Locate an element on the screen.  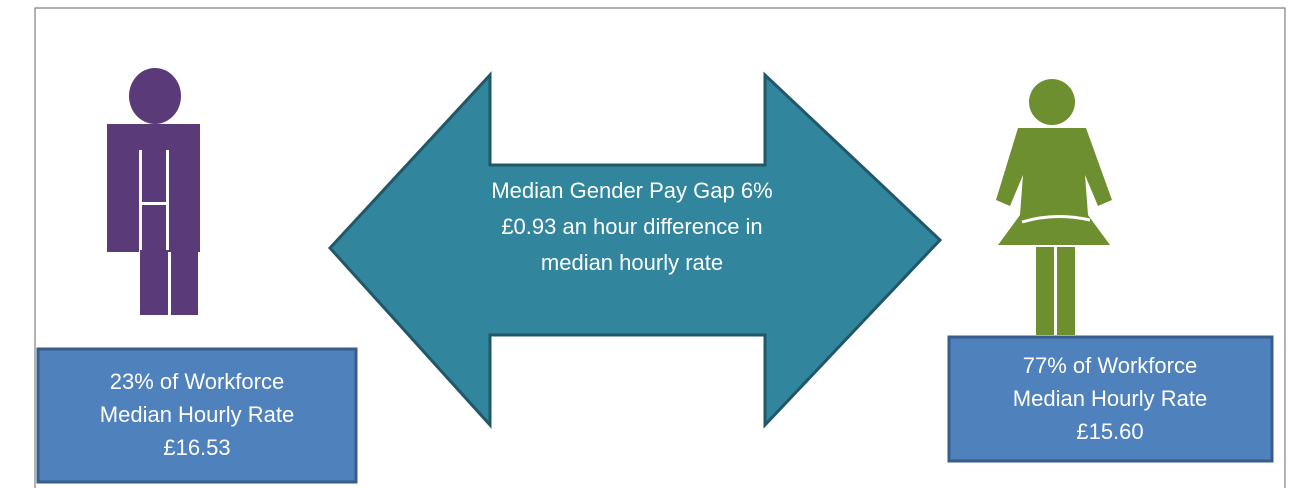
male-box is located at coordinates (197, 415).